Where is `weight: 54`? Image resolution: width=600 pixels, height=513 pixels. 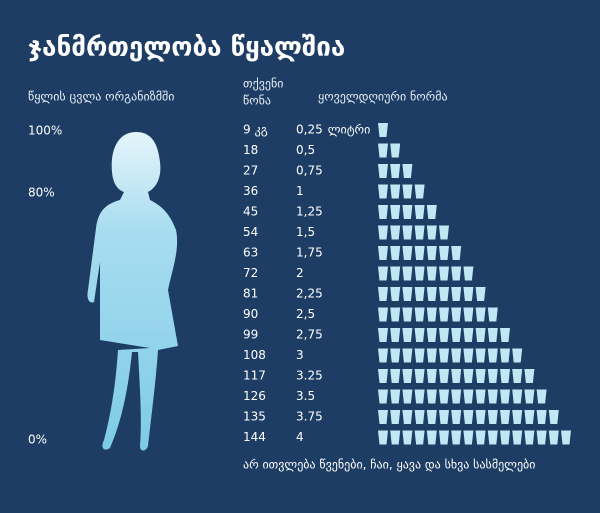 weight: 54 is located at coordinates (250, 232).